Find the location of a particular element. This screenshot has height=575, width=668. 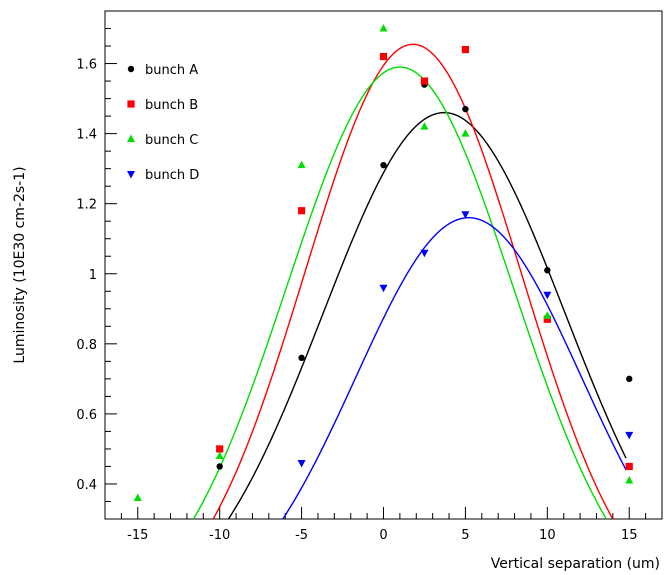

legend-label: bunch C is located at coordinates (171, 140).